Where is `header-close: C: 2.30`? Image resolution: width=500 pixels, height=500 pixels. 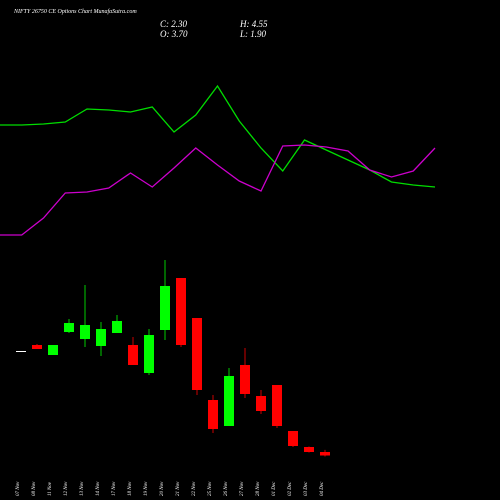
header-close: C: 2.30 is located at coordinates (174, 24).